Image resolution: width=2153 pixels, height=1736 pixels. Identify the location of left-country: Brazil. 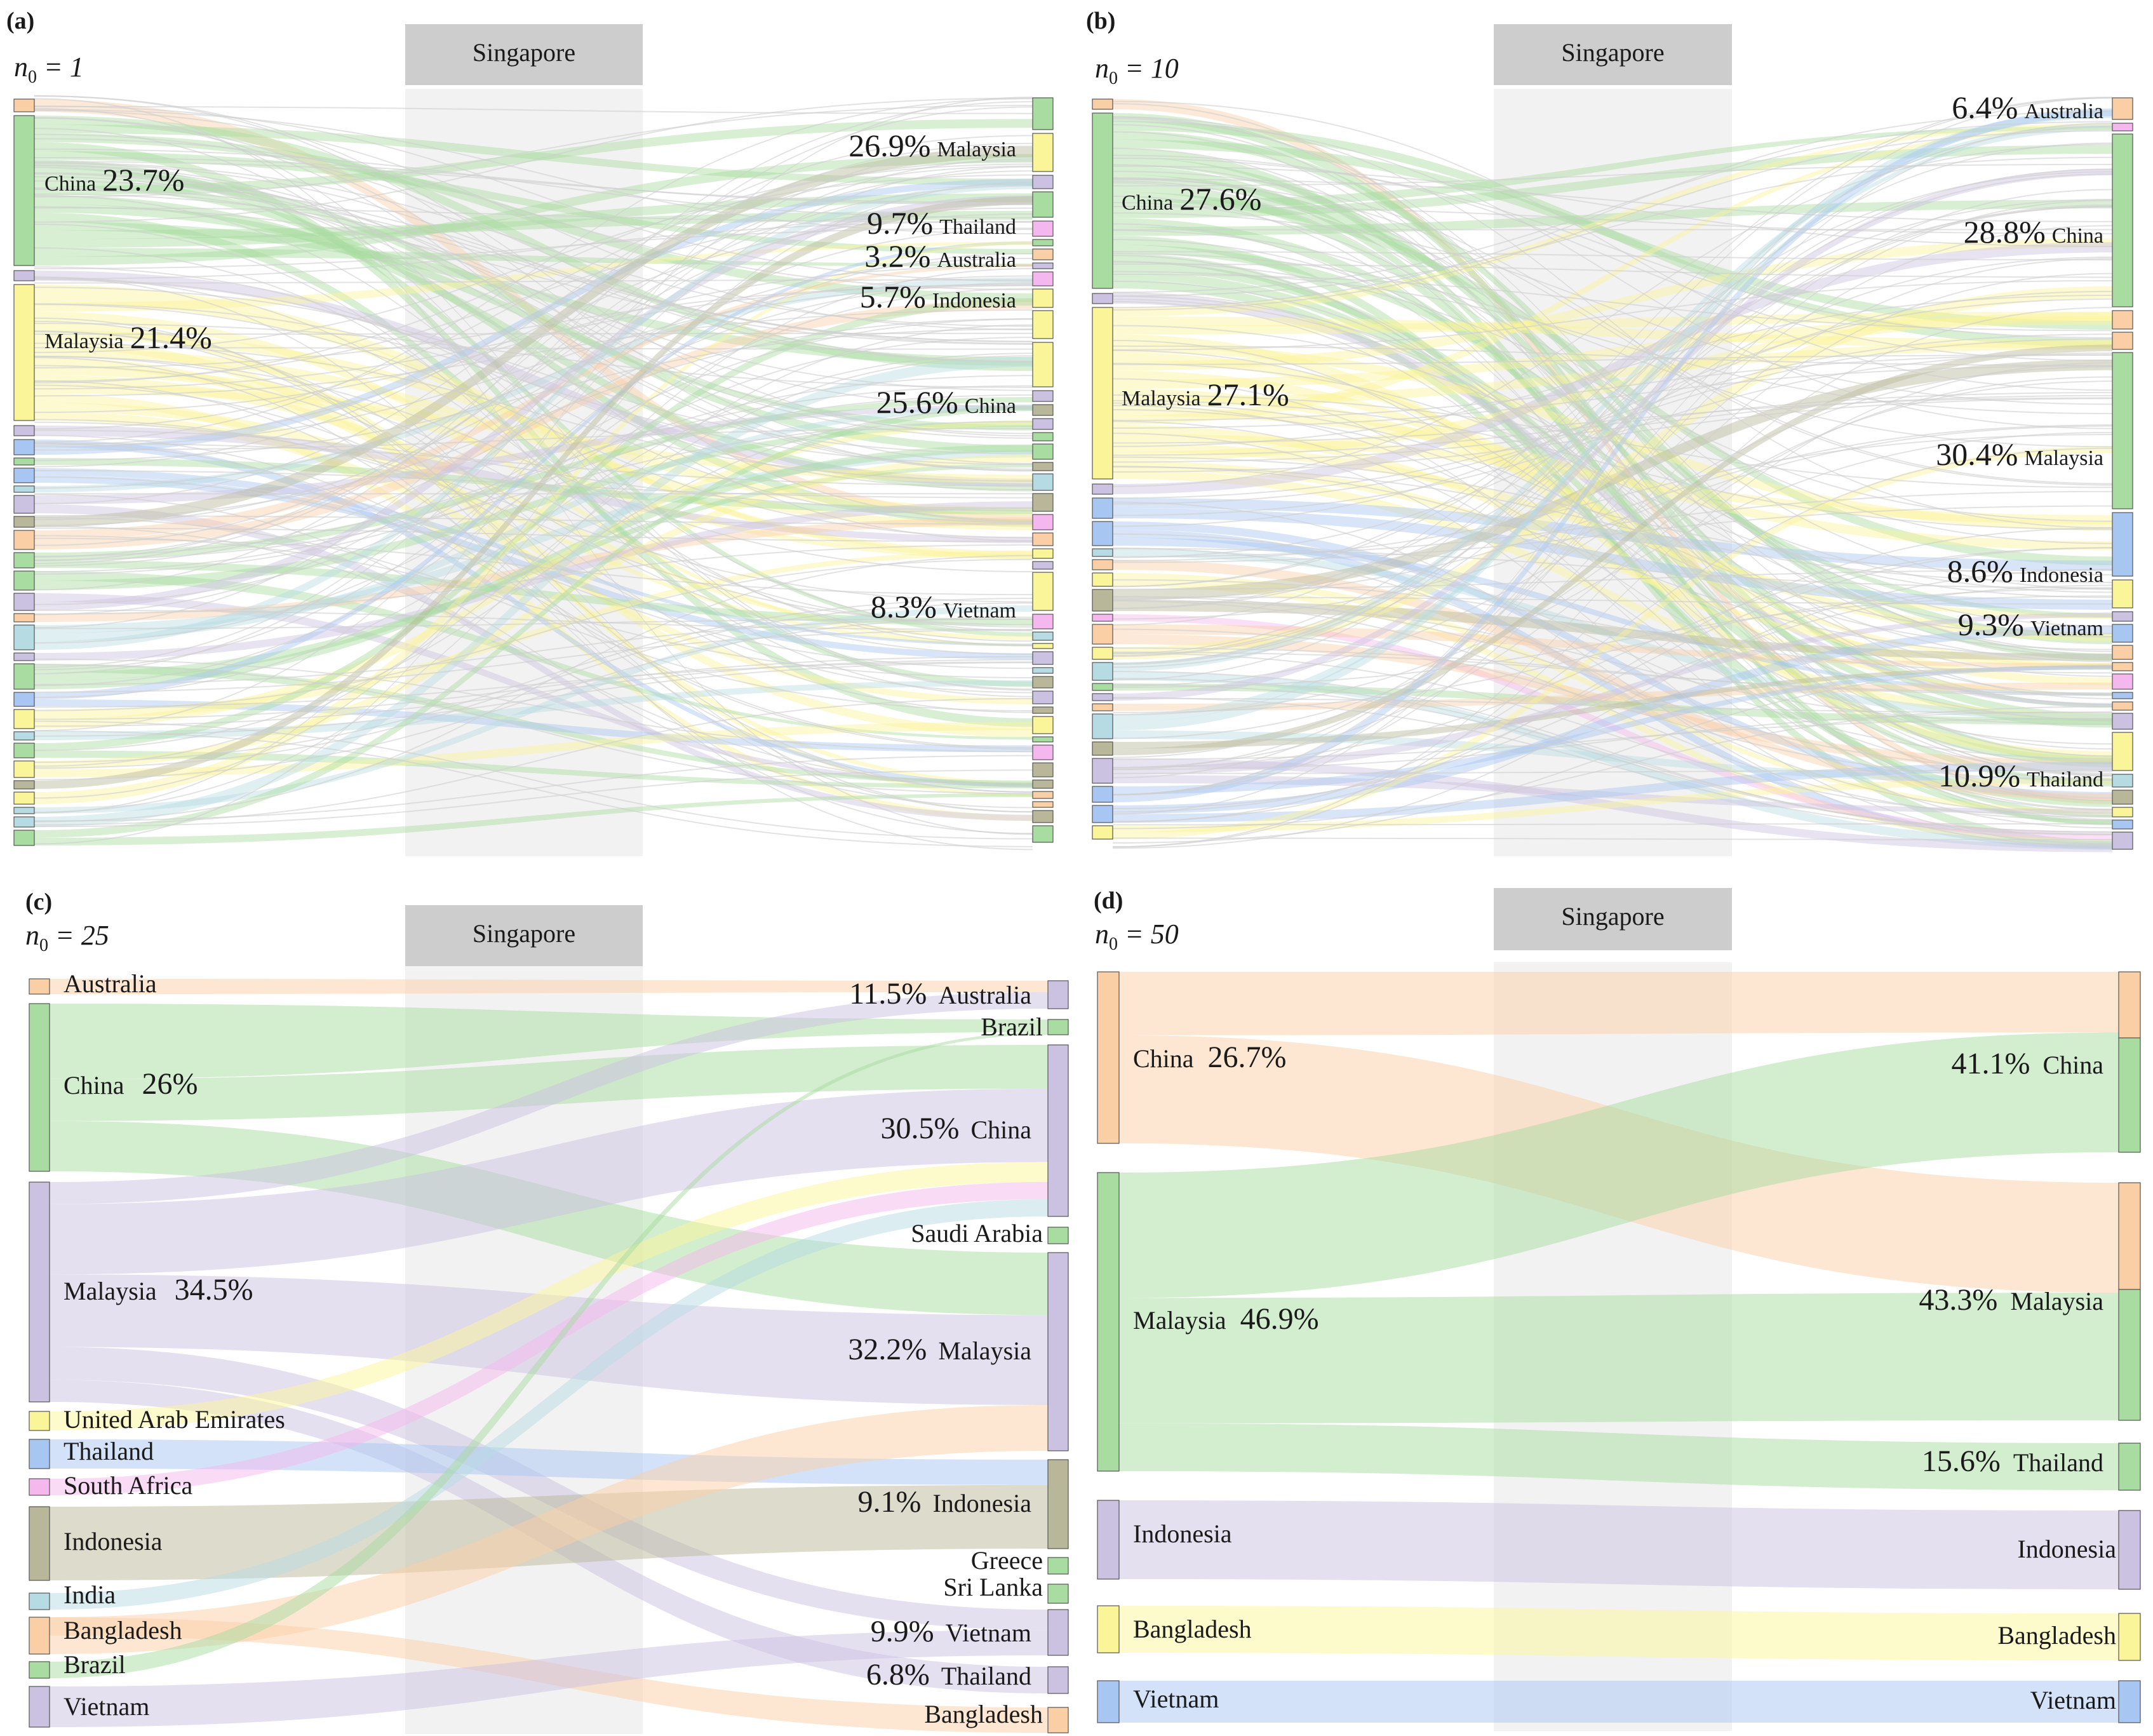
(95, 1664).